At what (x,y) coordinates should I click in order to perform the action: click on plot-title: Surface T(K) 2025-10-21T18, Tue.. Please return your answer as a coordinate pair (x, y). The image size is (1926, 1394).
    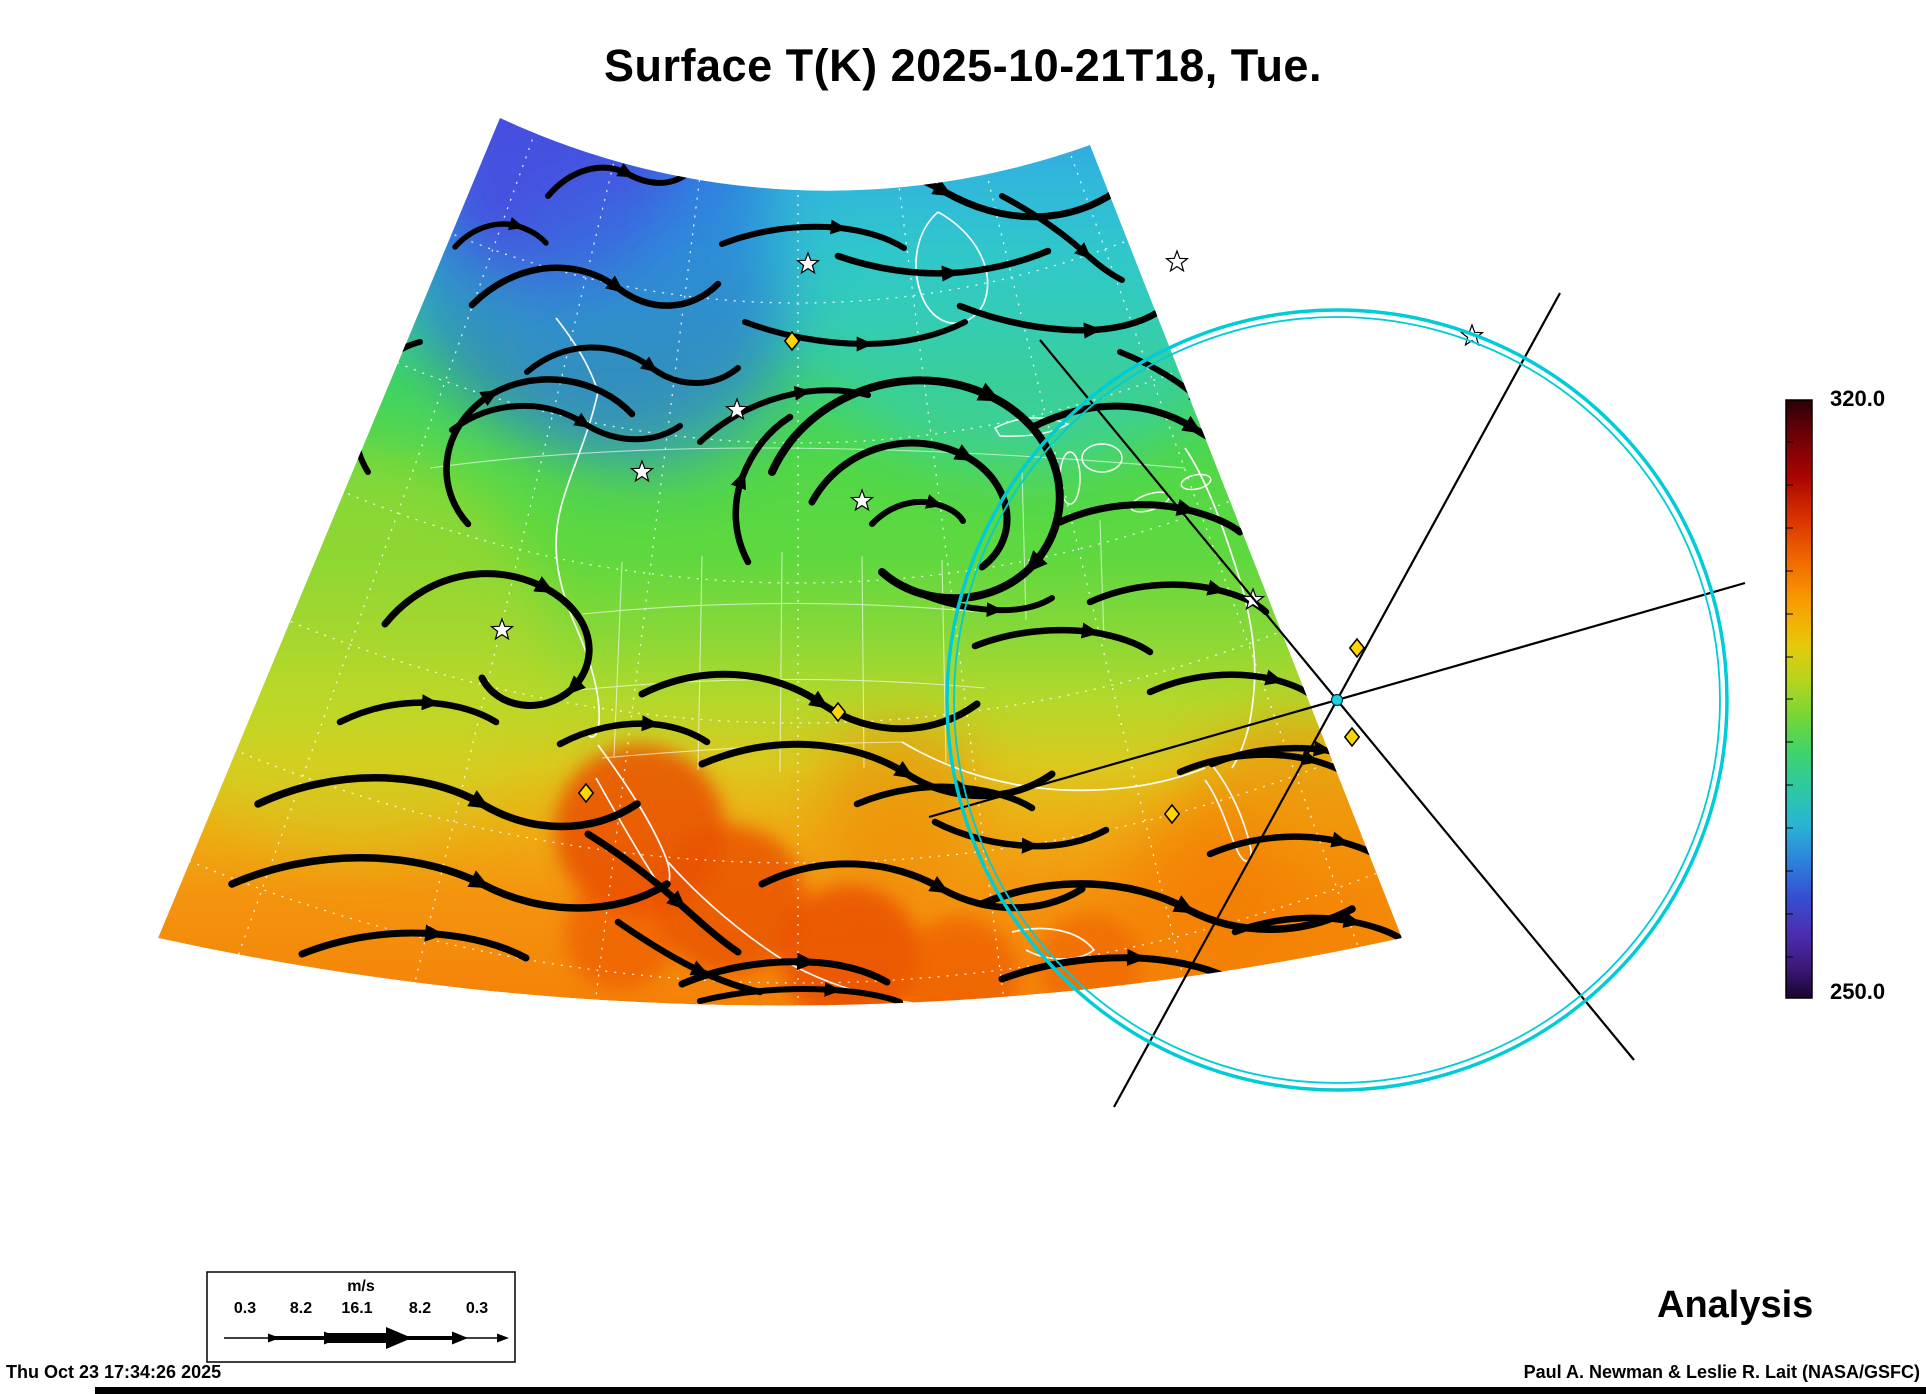
    Looking at the image, I should click on (963, 65).